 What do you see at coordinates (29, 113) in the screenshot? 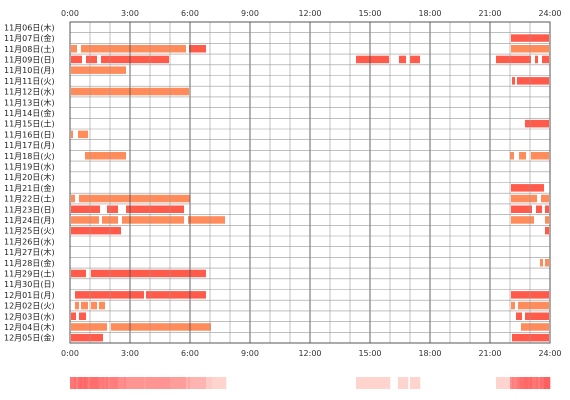
I see `row-label-8: 11月14日(金)` at bounding box center [29, 113].